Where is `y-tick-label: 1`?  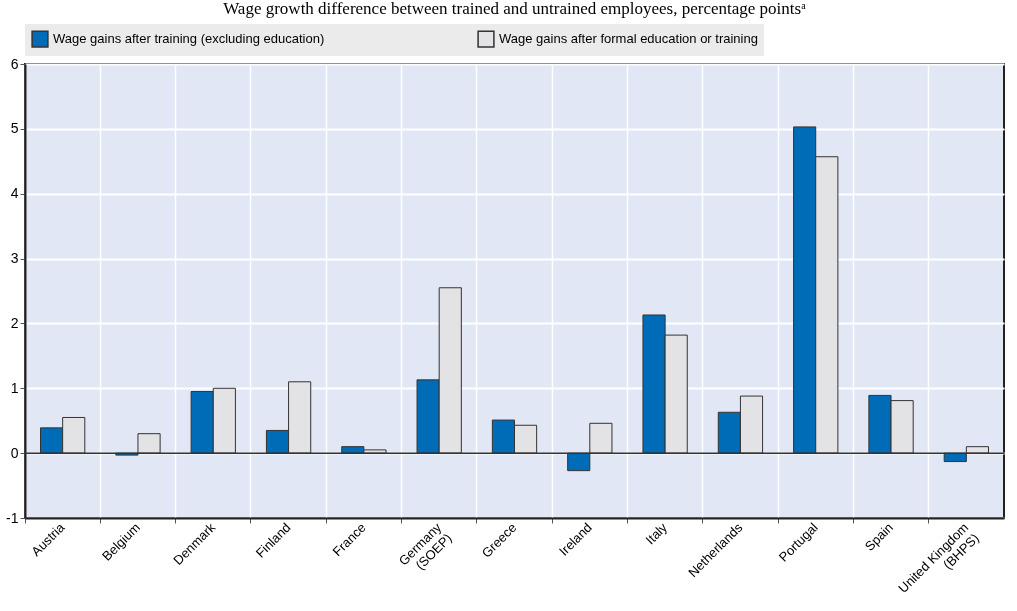
y-tick-label: 1 is located at coordinates (14, 387).